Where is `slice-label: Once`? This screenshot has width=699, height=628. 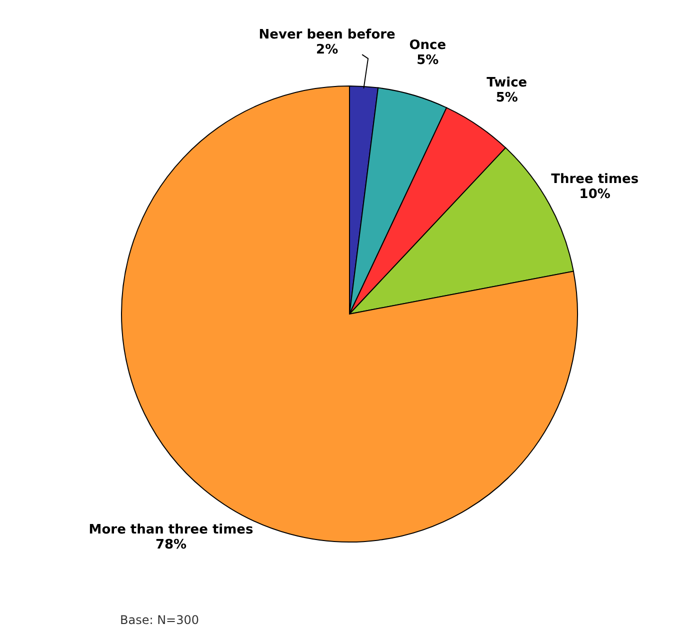
slice-label: Once is located at coordinates (427, 46).